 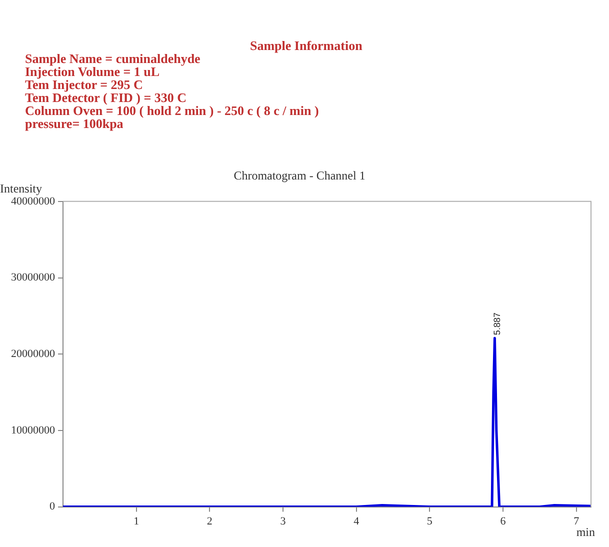 What do you see at coordinates (357, 521) in the screenshot?
I see `x-tick-label: 4` at bounding box center [357, 521].